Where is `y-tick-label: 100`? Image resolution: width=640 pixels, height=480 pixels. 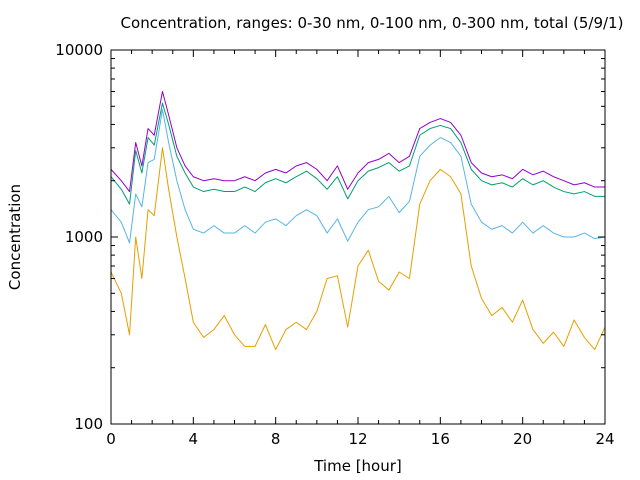 y-tick-label: 100 is located at coordinates (88, 424).